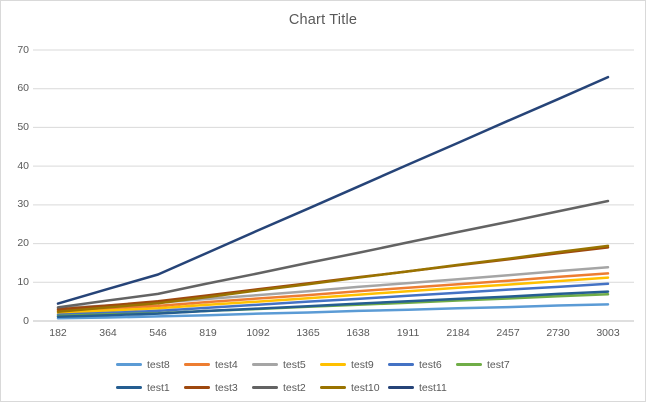 This screenshot has width=646, height=402. Describe the element at coordinates (358, 333) in the screenshot. I see `x-tick-label: 1638` at that location.